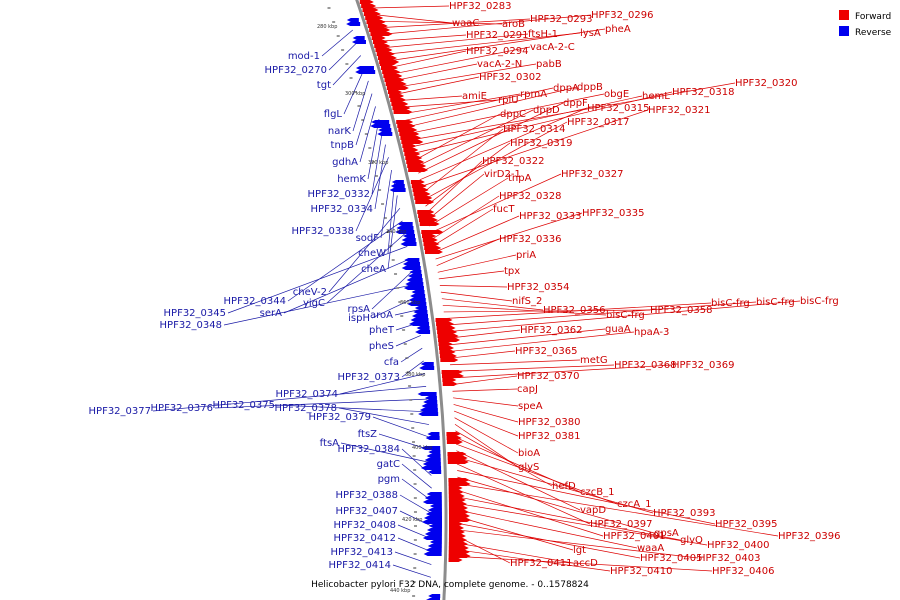 This screenshot has width=900, height=600. Describe the element at coordinates (400, 591) in the screenshot. I see `tick-label: 440 kbp` at that location.